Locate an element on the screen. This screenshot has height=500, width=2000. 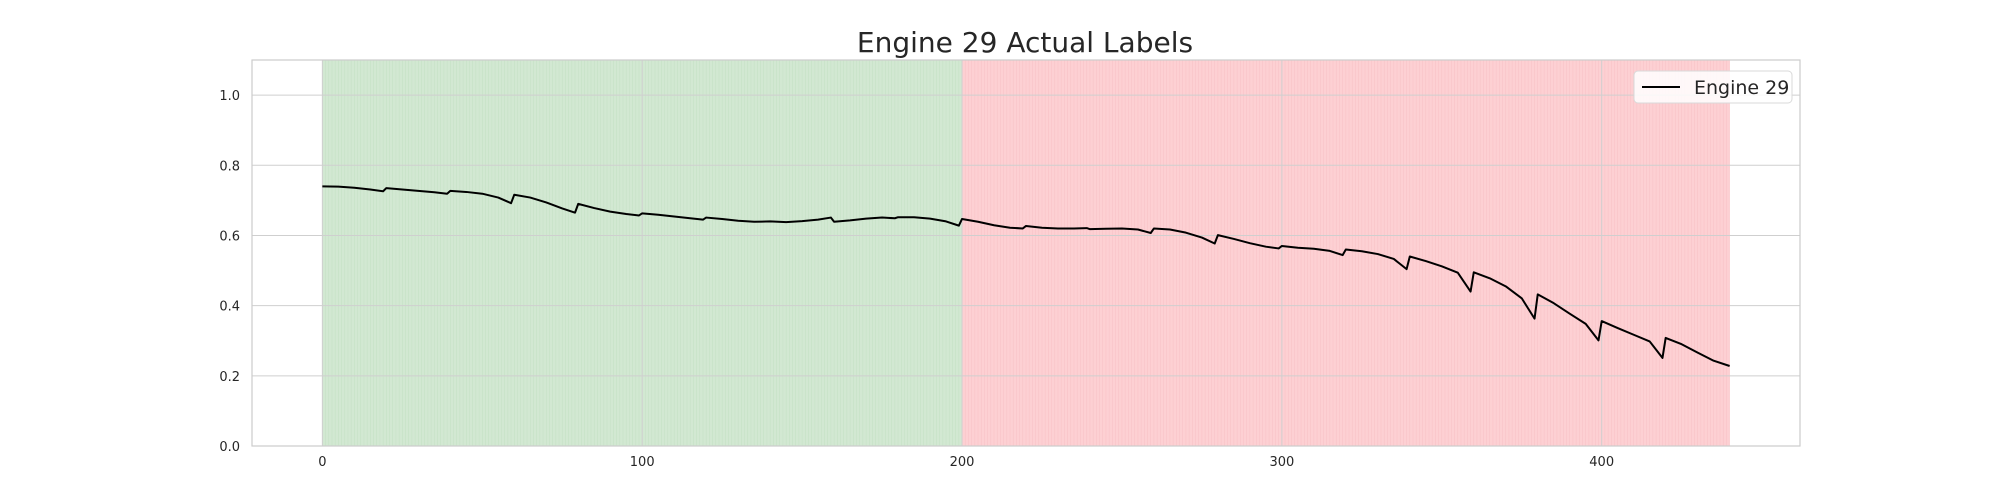
y-tick-label: 0.0 is located at coordinates (229, 447).